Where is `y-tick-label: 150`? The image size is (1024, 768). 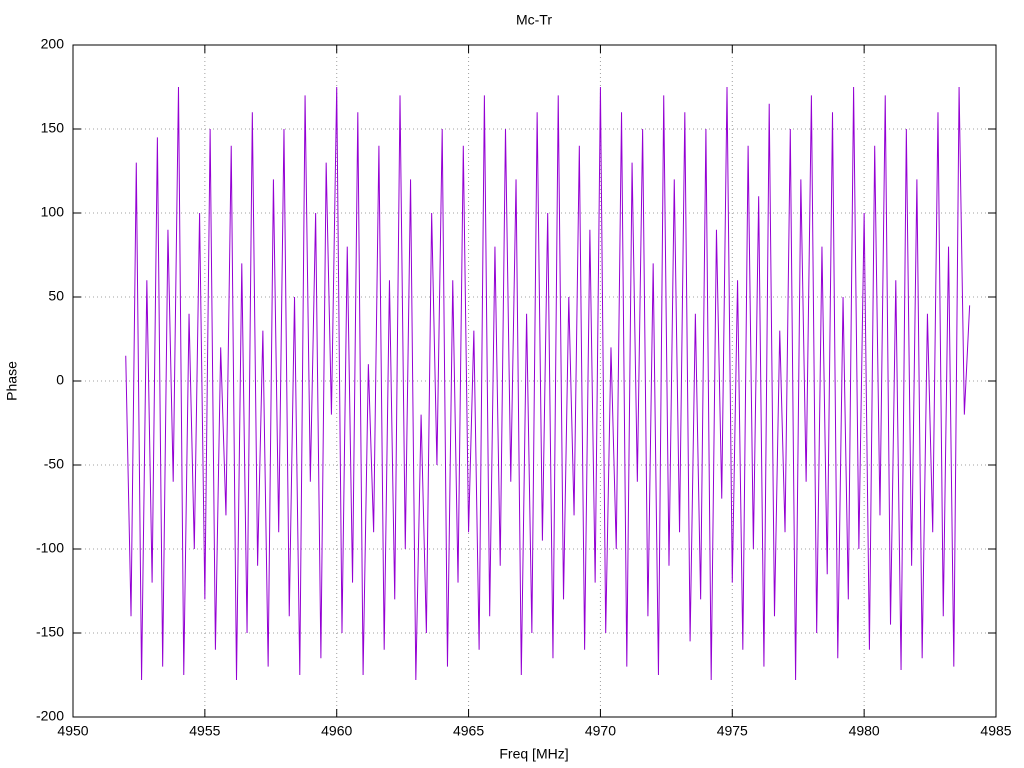 y-tick-label: 150 is located at coordinates (53, 128).